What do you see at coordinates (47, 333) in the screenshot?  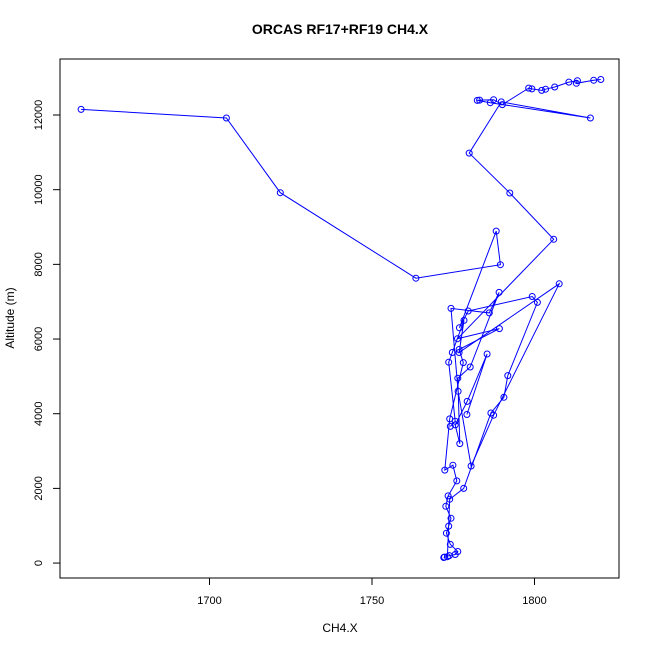 I see `y-axis: 0 2000 4000 6000 8000 10000 12000` at bounding box center [47, 333].